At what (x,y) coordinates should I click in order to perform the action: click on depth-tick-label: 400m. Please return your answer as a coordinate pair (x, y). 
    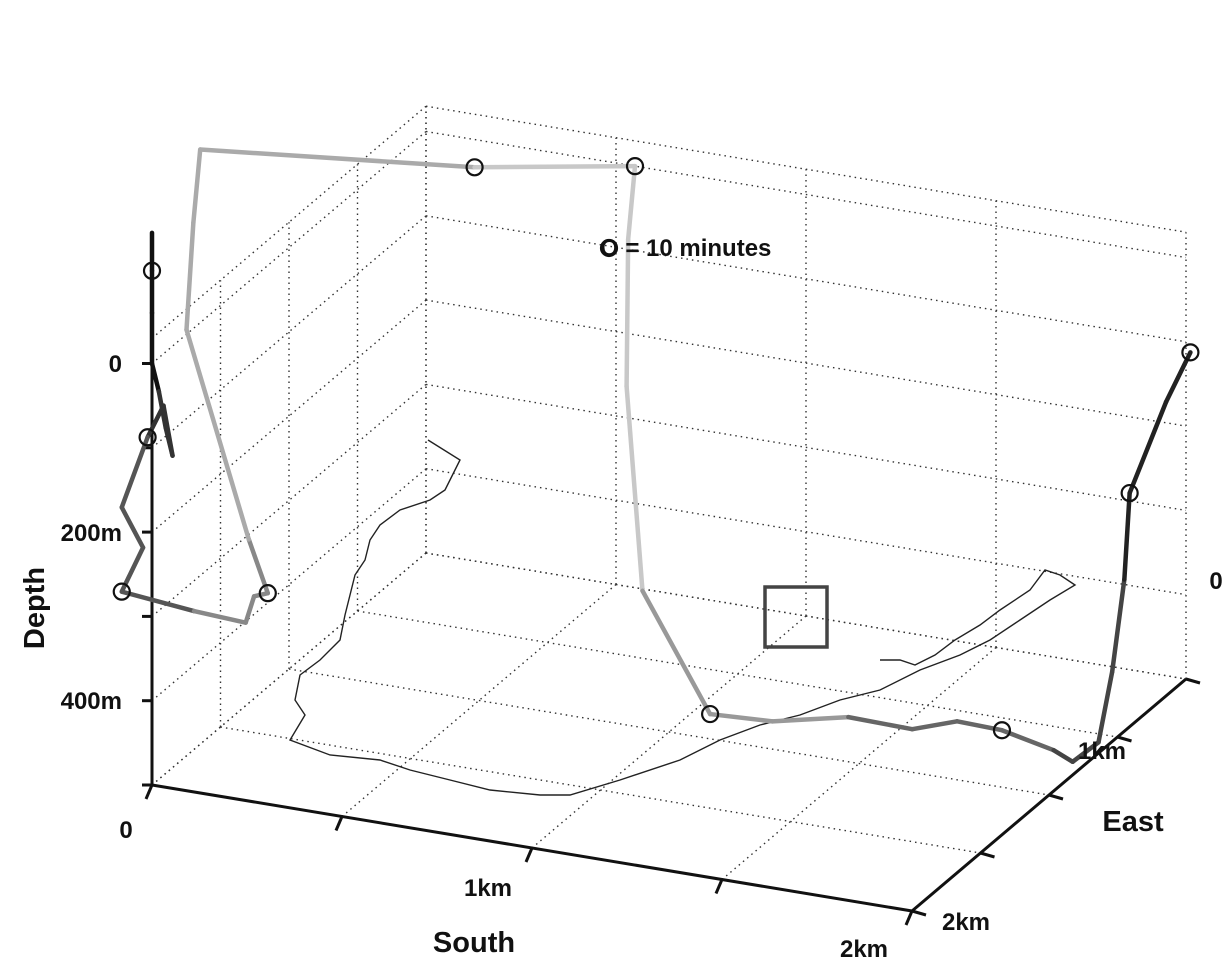
    Looking at the image, I should click on (91, 701).